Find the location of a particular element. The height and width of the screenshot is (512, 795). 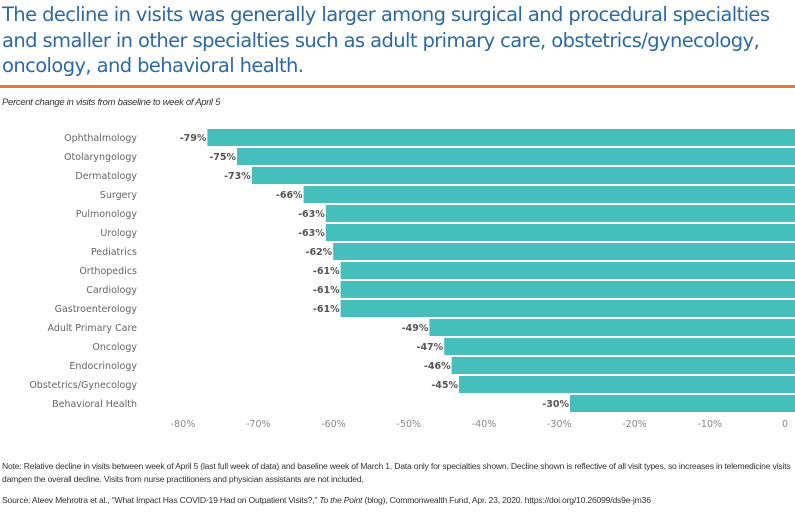

x-tick-label: -20% is located at coordinates (634, 424).